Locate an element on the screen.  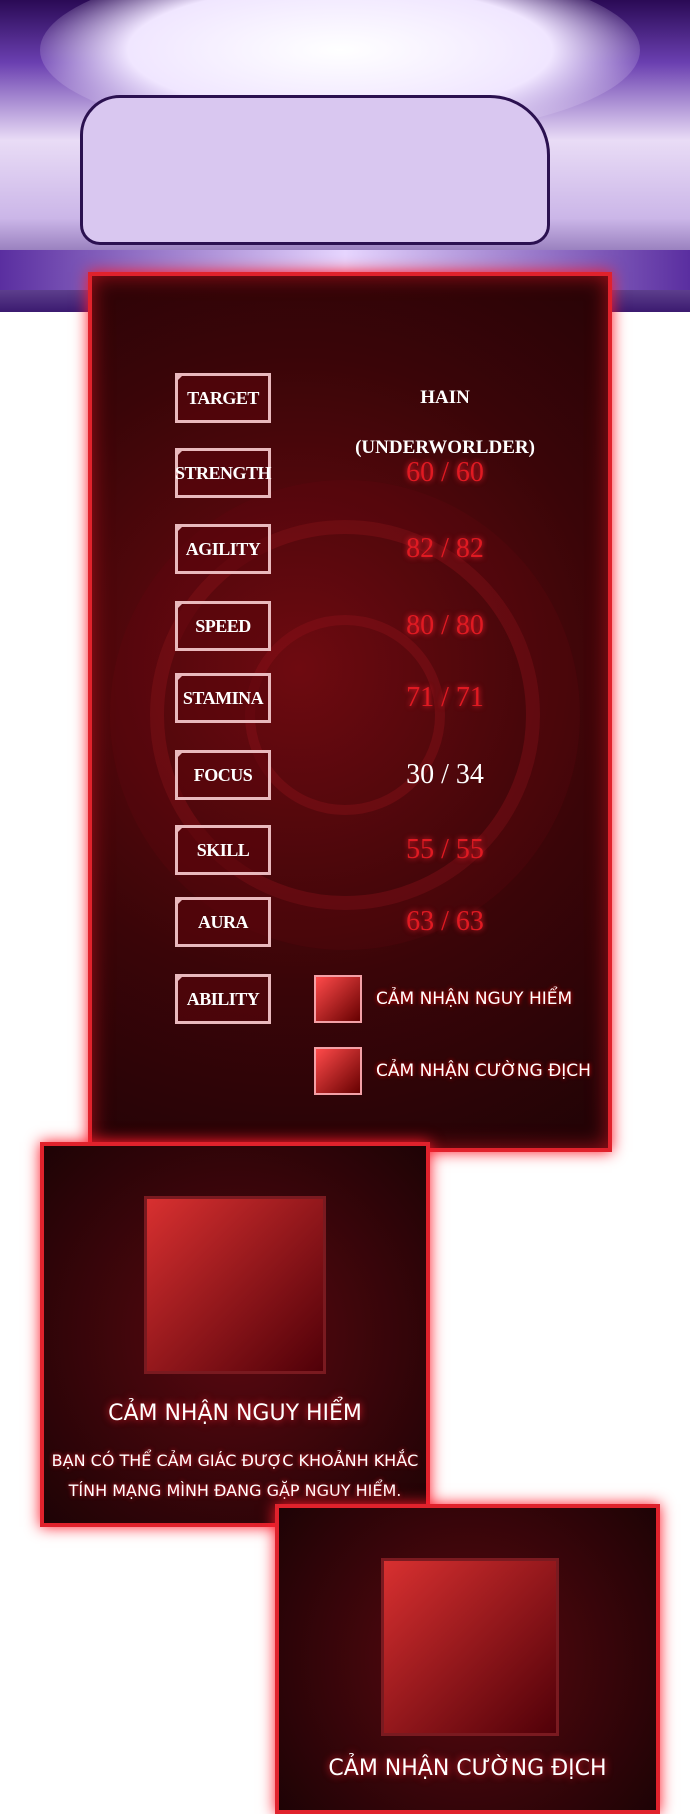
value-focus: 30 / 34 is located at coordinates (445, 774).